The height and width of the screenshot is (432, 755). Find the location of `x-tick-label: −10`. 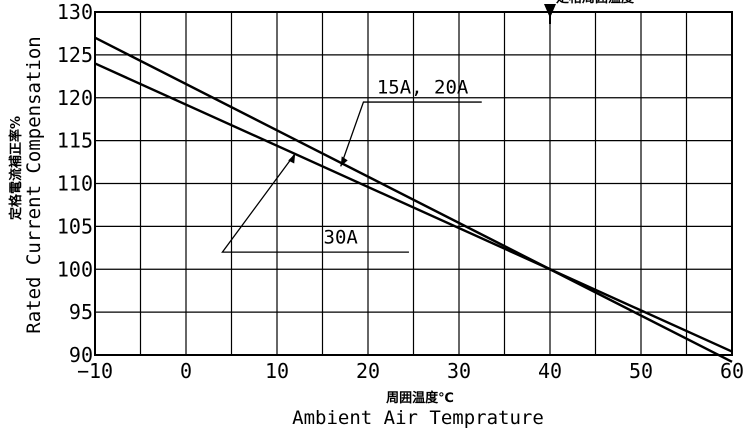

x-tick-label: −10 is located at coordinates (95, 371).